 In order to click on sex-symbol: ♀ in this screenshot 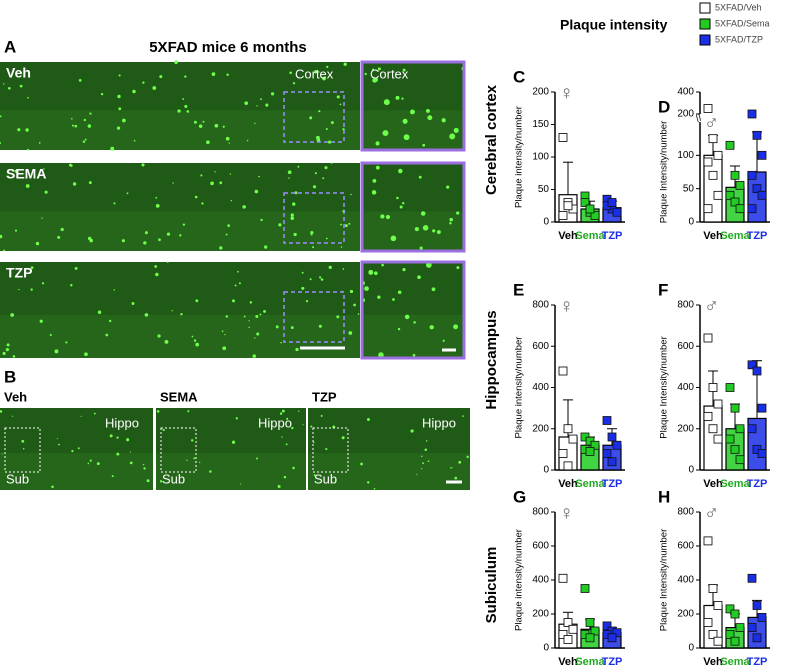, I will do `click(566, 93)`.